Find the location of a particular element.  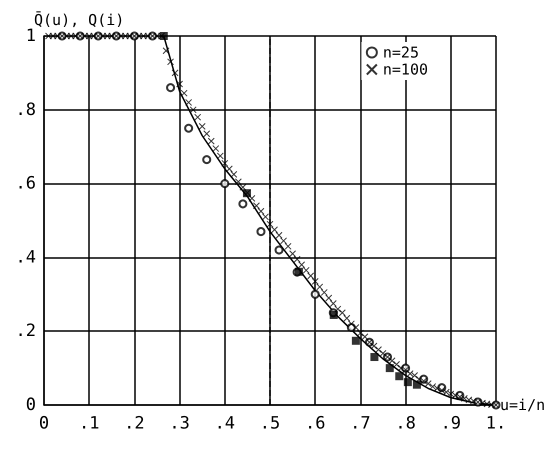

x-tick-label: .6 is located at coordinates (315, 424).